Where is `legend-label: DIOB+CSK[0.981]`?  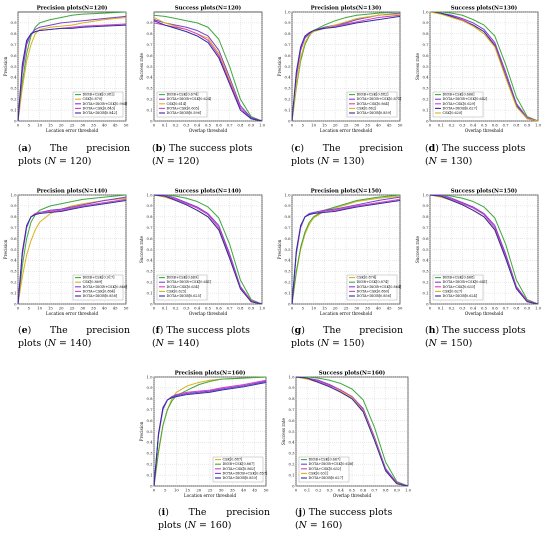 legend-label: DIOB+CSK[0.981] is located at coordinates (99, 95).